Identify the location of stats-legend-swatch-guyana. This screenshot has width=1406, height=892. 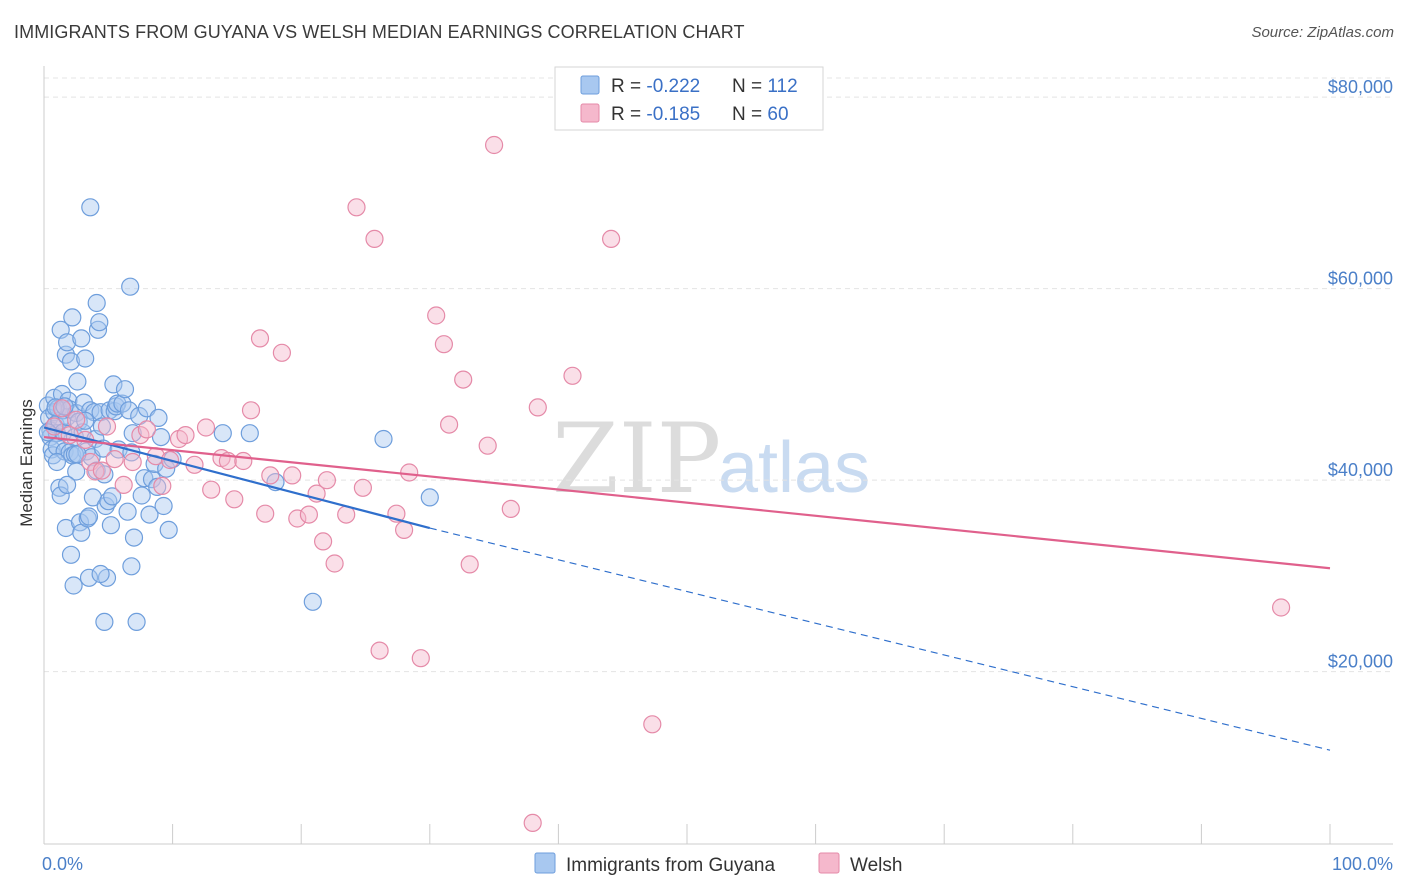
(590, 85).